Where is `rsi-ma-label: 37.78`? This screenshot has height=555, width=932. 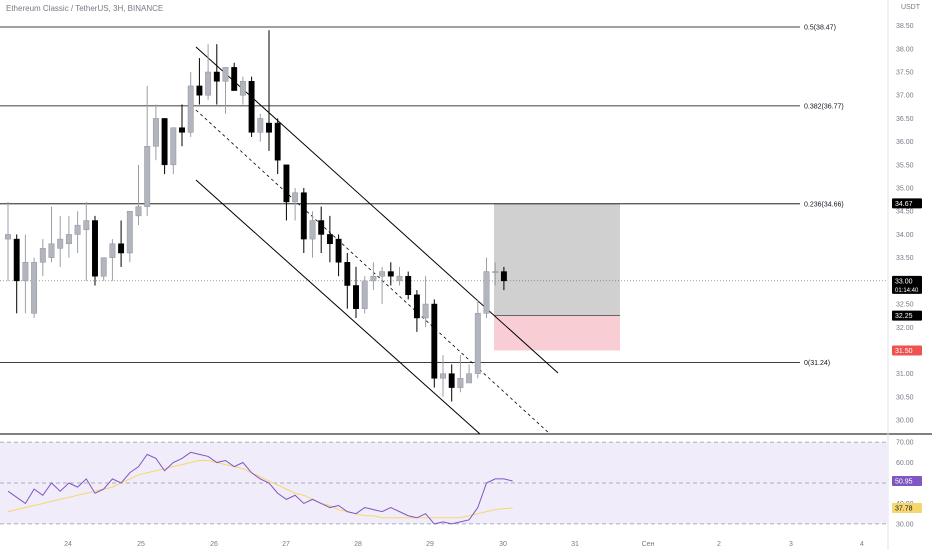
rsi-ma-label: 37.78 is located at coordinates (904, 508).